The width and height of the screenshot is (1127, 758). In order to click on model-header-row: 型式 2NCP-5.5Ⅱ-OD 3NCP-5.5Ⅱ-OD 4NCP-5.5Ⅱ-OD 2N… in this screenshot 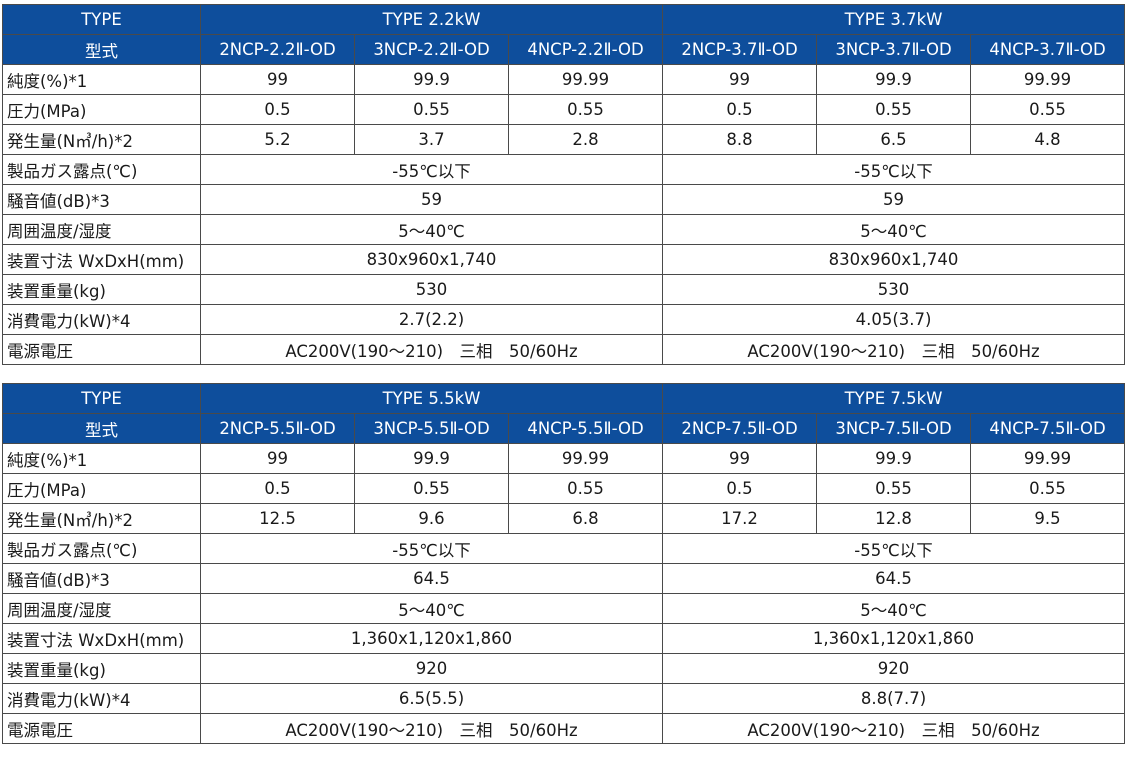, I will do `click(564, 428)`.